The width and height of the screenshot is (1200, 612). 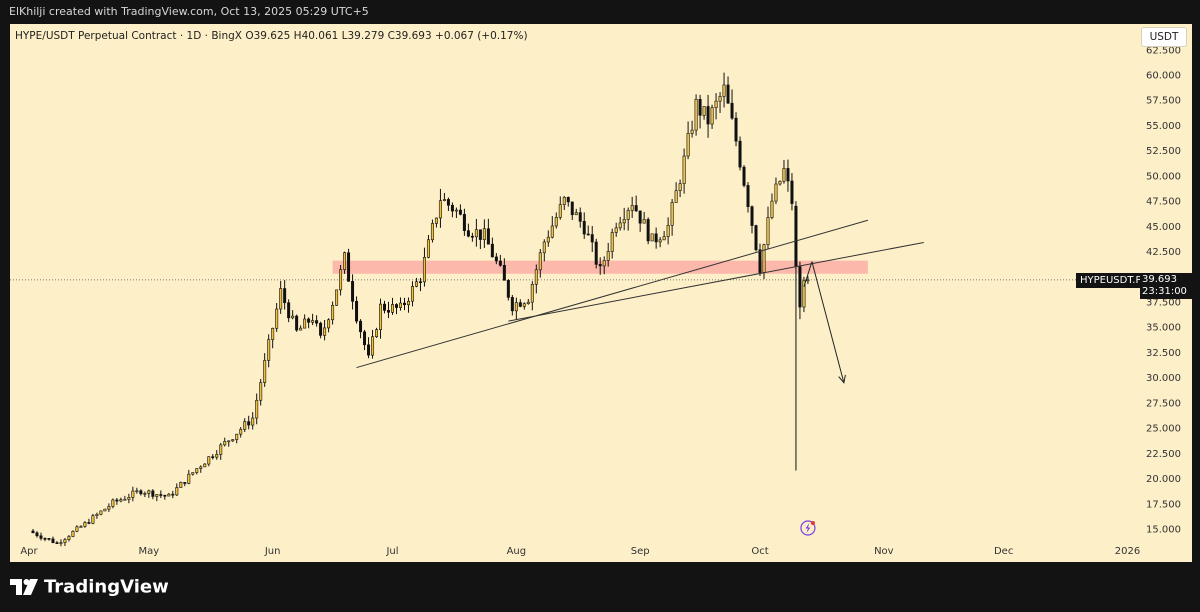 What do you see at coordinates (884, 551) in the screenshot?
I see `x-tick-label: Nov` at bounding box center [884, 551].